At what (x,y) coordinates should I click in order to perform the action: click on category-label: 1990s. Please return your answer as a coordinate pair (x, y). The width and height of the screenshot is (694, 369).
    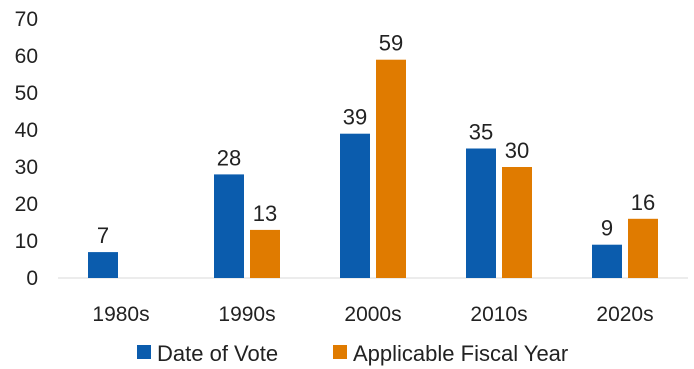
    Looking at the image, I should click on (246, 314).